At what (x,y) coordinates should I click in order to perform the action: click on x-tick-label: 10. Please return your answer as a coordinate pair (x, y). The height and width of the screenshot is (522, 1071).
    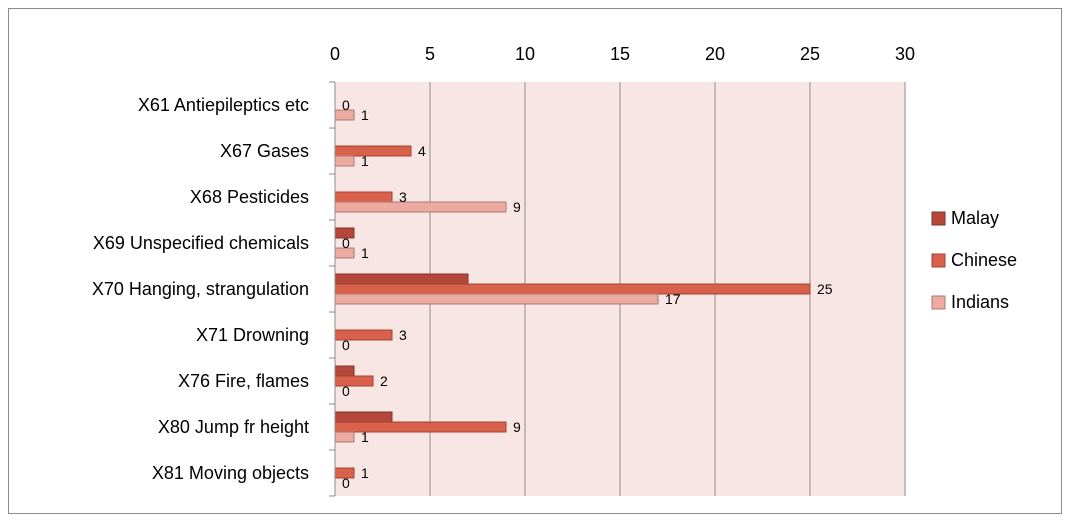
    Looking at the image, I should click on (525, 54).